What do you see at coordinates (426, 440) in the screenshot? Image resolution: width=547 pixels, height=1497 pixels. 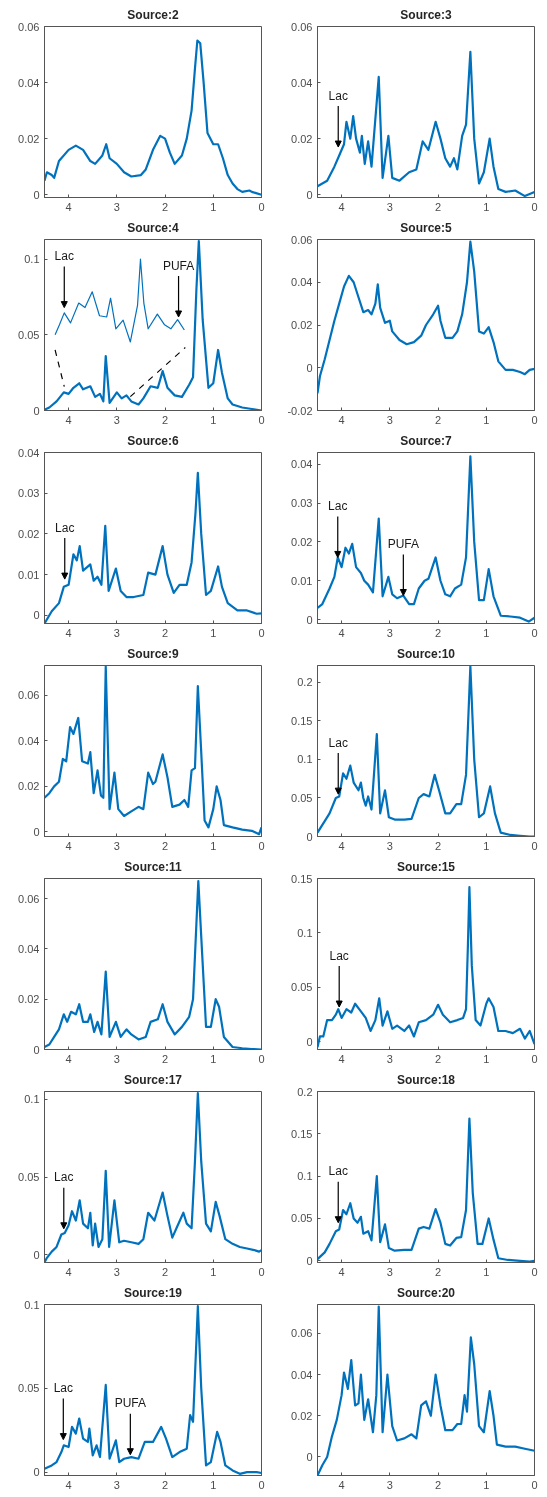 I see `chart-title: Source:7` at bounding box center [426, 440].